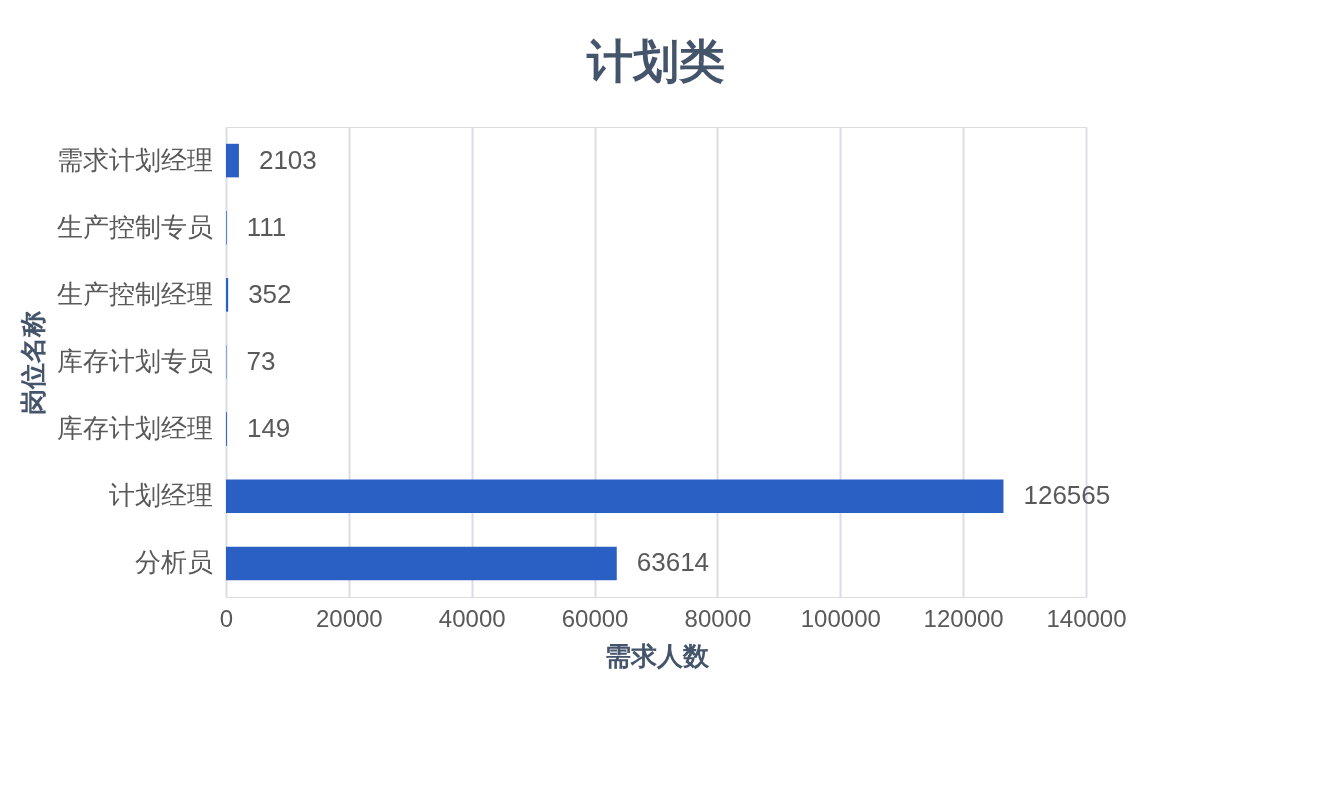 The height and width of the screenshot is (800, 1317). Describe the element at coordinates (1067, 495) in the screenshot. I see `data-label: 126565` at that location.